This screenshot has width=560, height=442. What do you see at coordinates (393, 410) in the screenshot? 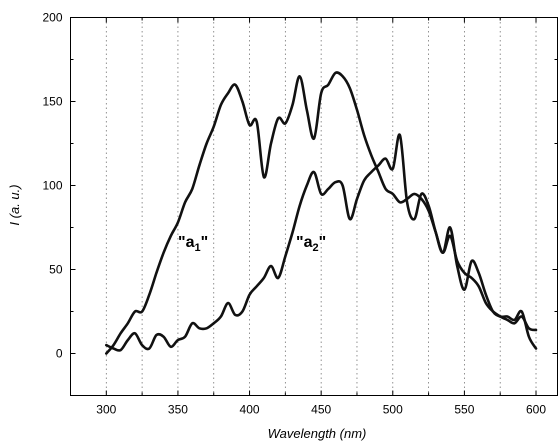
I see `x-tick-label: 500` at bounding box center [393, 410].